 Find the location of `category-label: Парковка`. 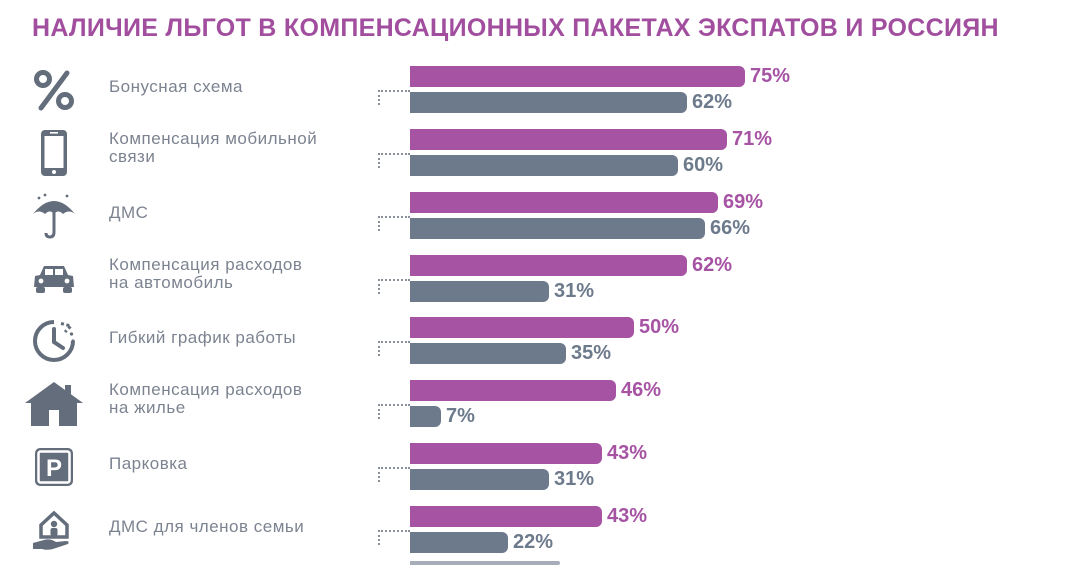

category-label: Парковка is located at coordinates (244, 464).